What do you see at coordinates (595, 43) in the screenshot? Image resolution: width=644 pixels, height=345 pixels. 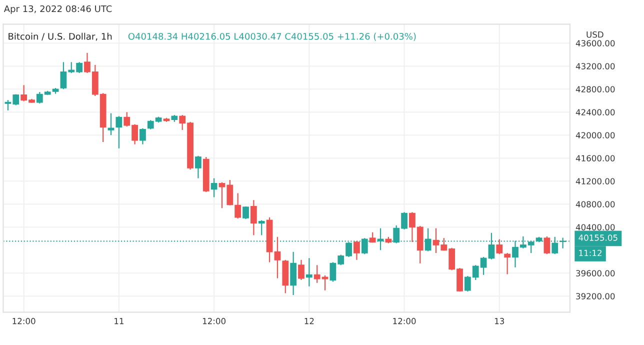 I see `y-tick-label: 43600.00` at bounding box center [595, 43].